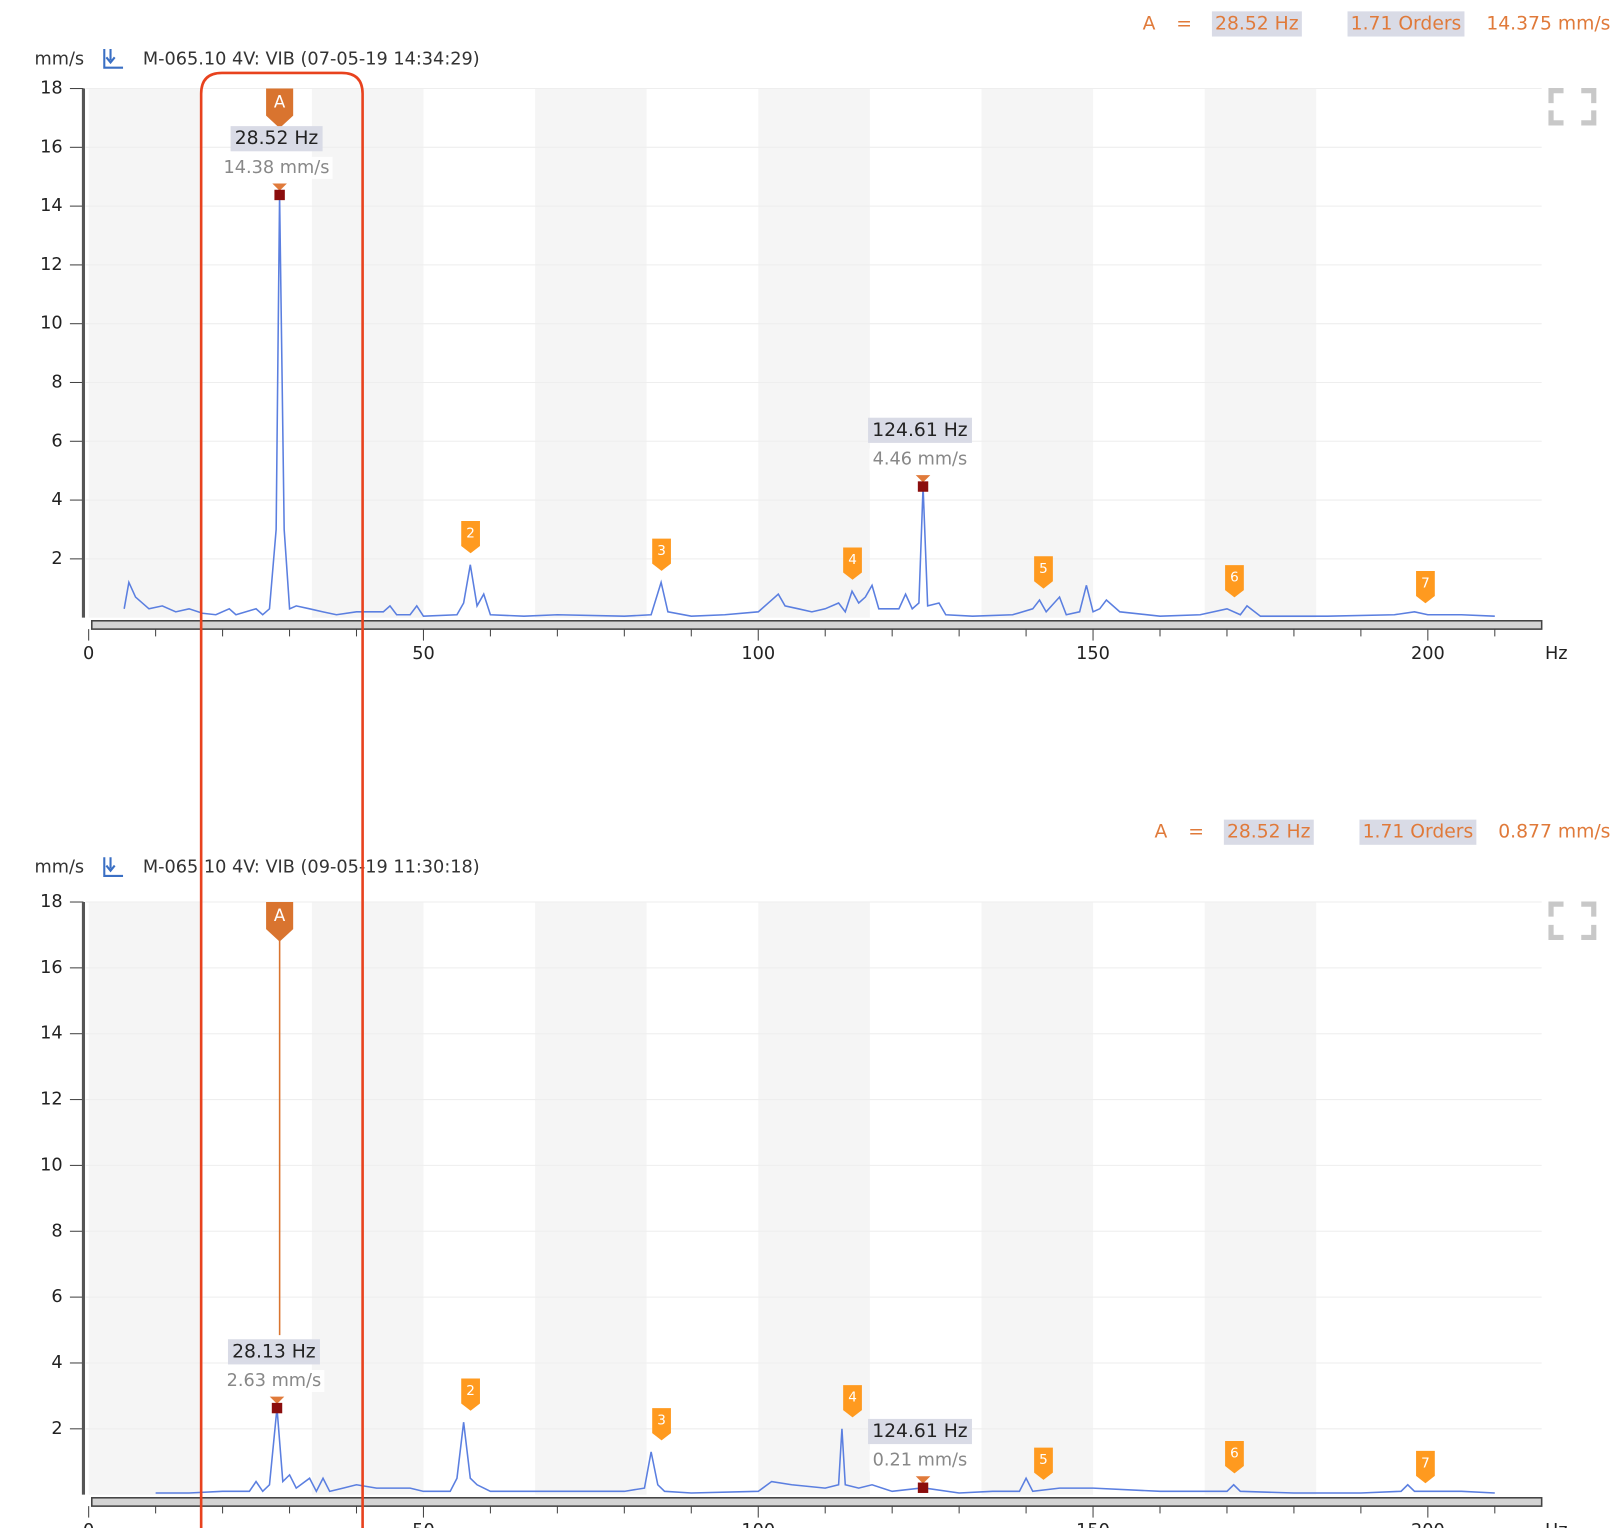 Image resolution: width=1622 pixels, height=1528 pixels. What do you see at coordinates (311, 59) in the screenshot?
I see `chart-title: M-065.10 4V: VIB (07-05-19 14:34:29)` at bounding box center [311, 59].